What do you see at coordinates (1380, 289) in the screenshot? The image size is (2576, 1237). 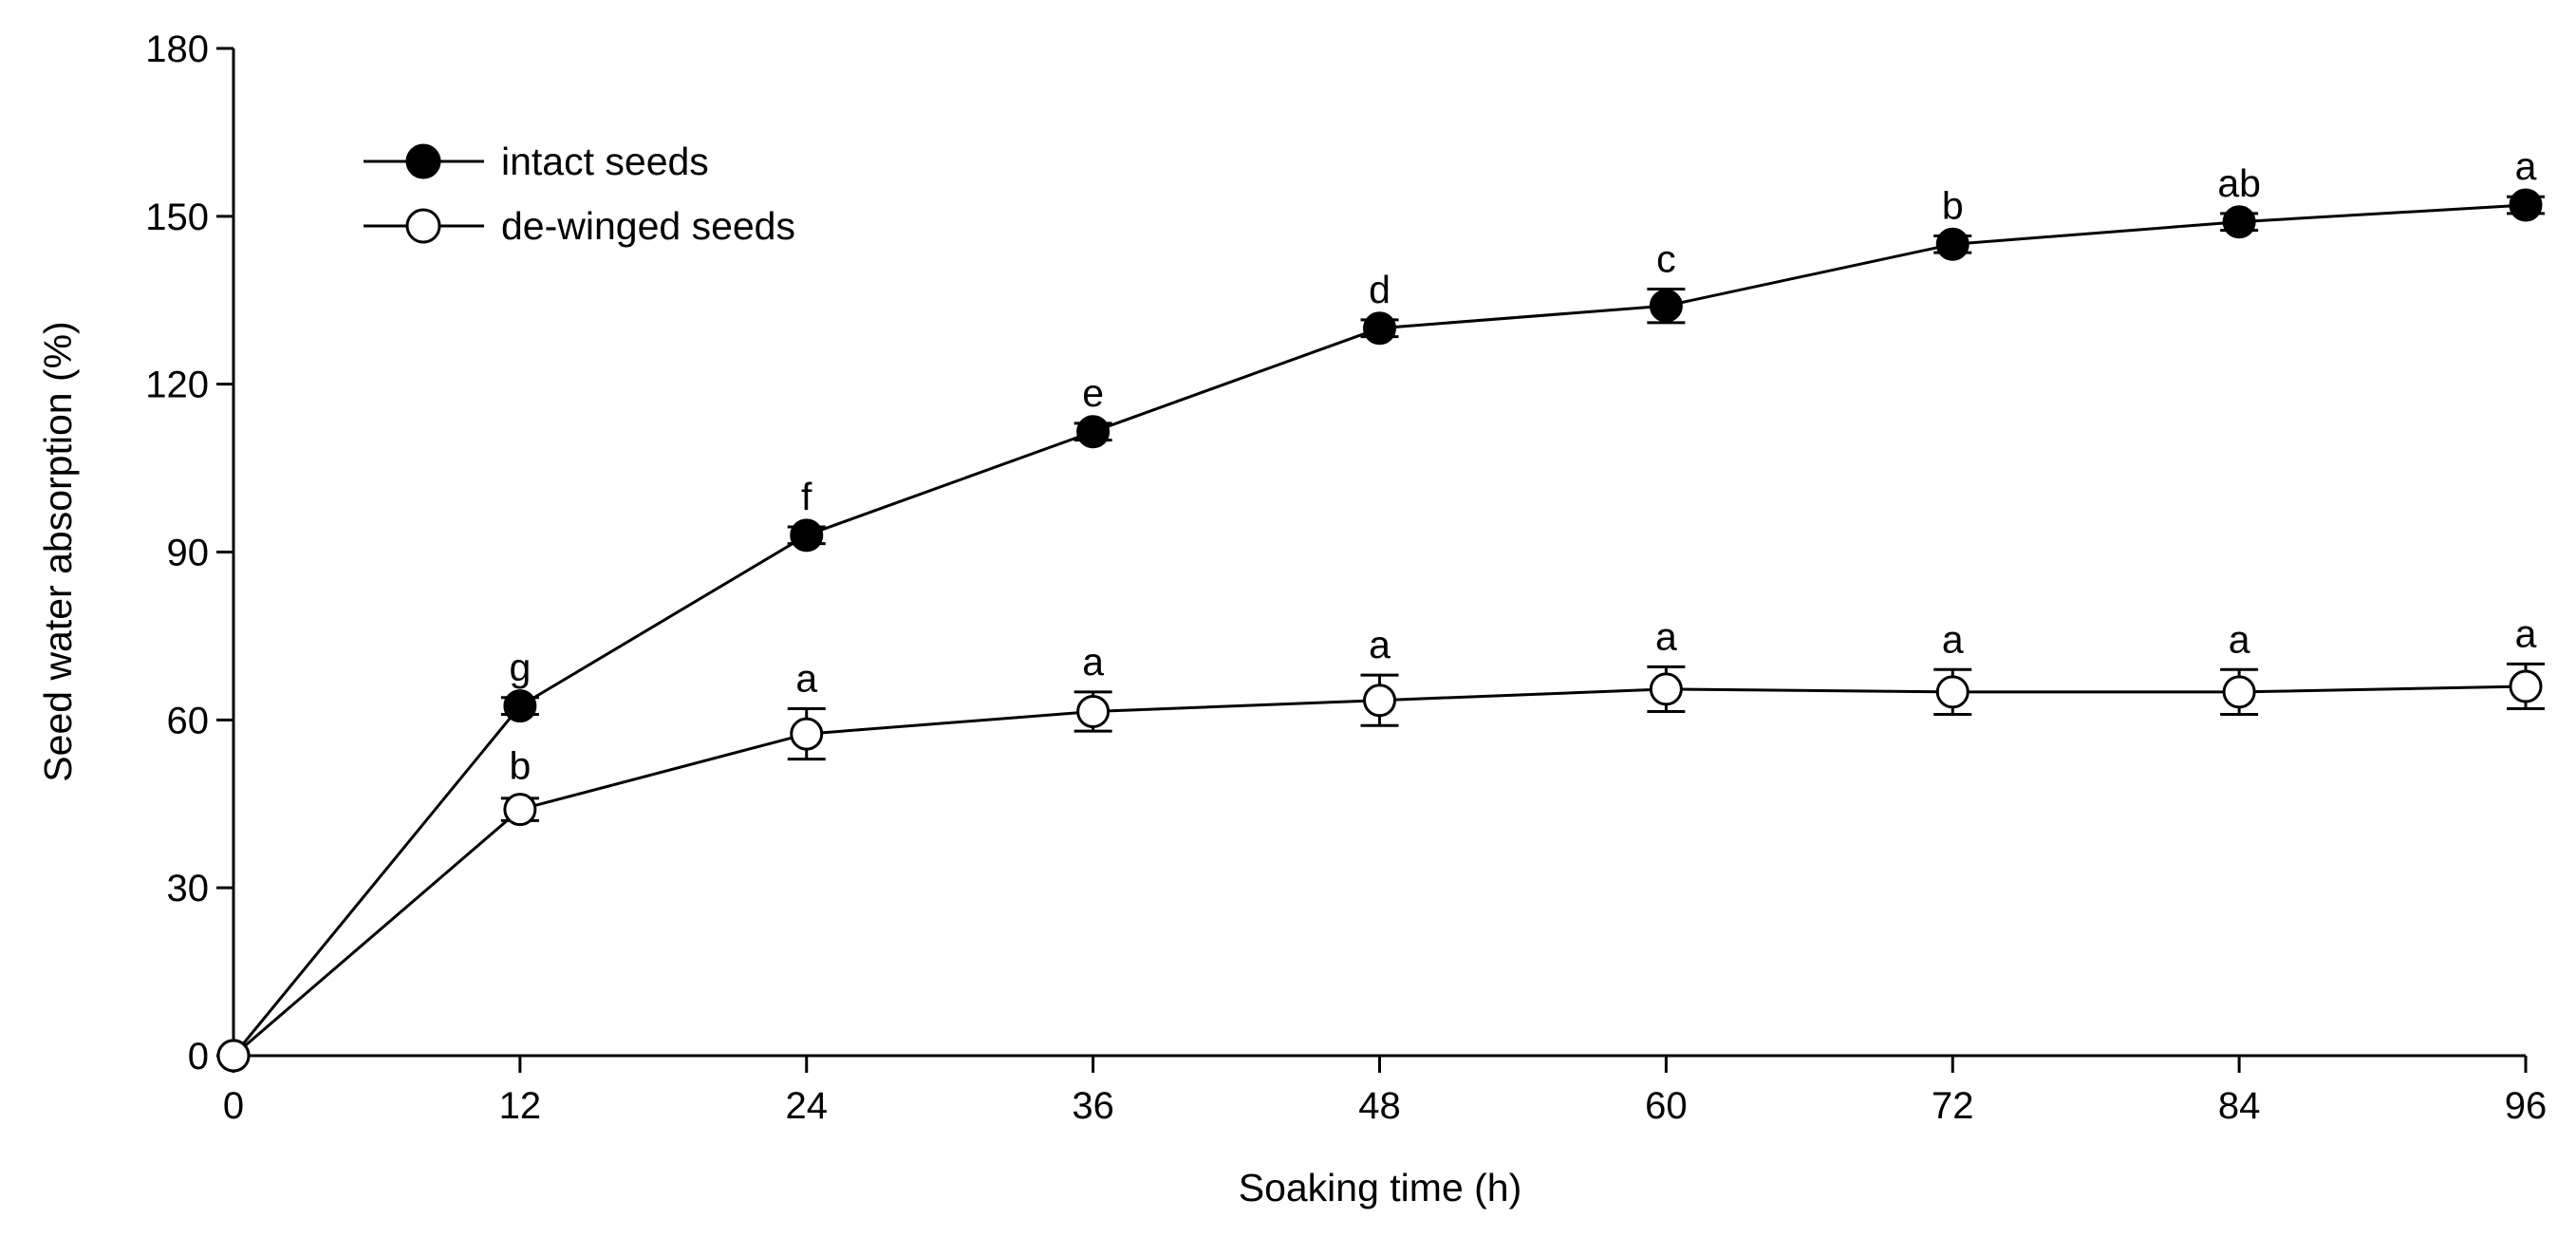 I see `significance-label-0-4: d` at bounding box center [1380, 289].